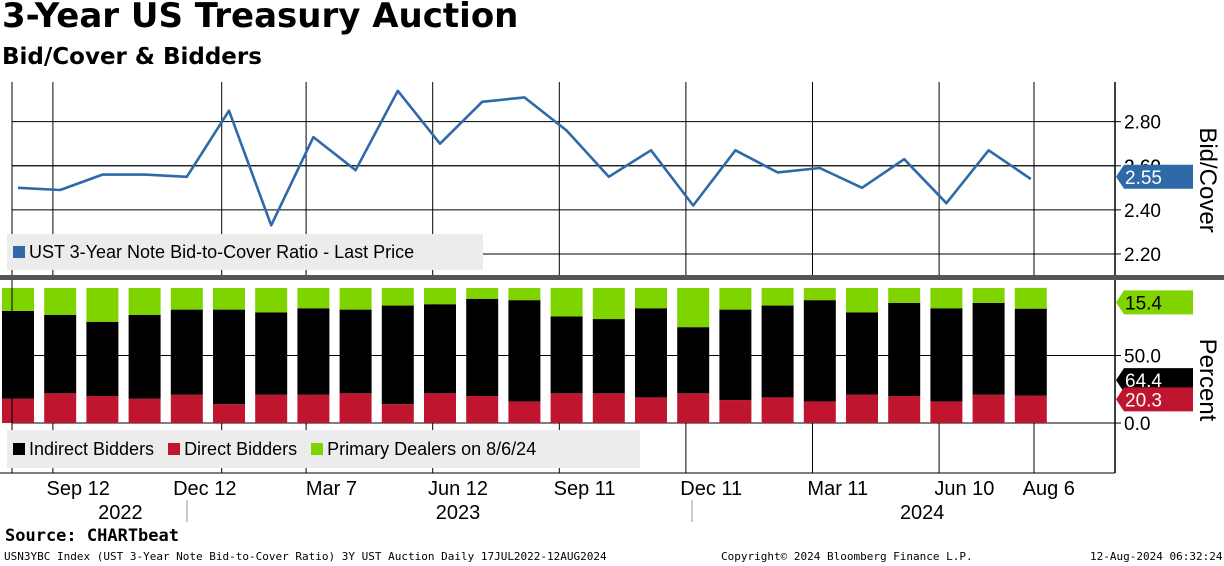 The height and width of the screenshot is (566, 1224). Describe the element at coordinates (612, 277) in the screenshot. I see `panel-divider` at that location.